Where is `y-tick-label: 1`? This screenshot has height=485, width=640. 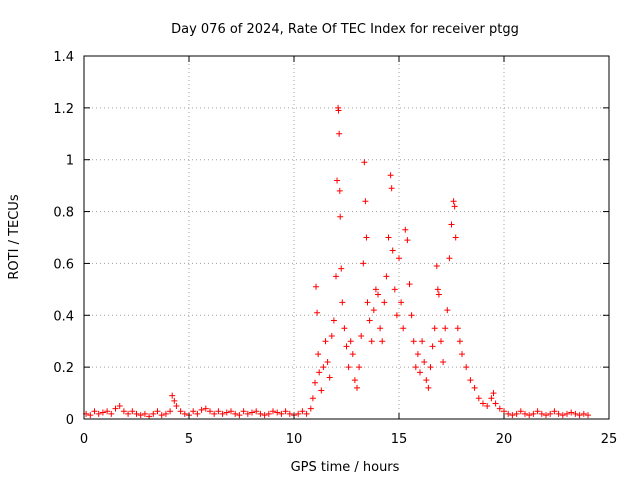
y-tick-label: 1 is located at coordinates (70, 161).